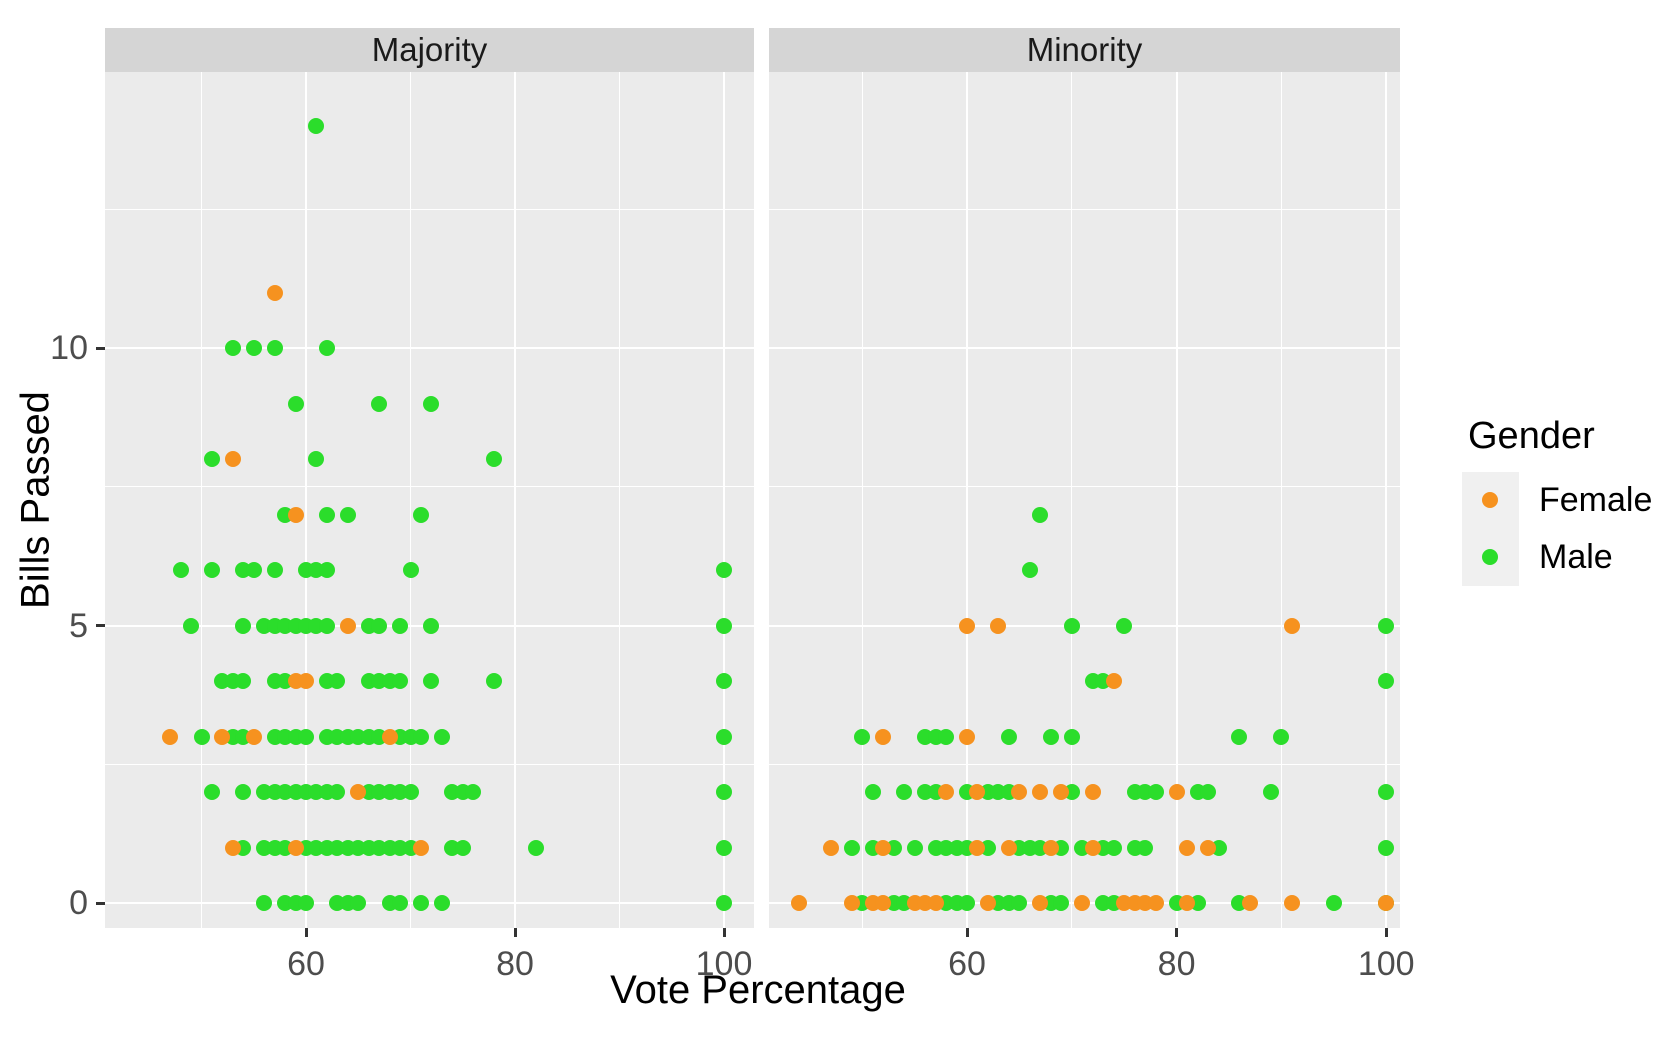 Image resolution: width=1680 pixels, height=1038 pixels. What do you see at coordinates (515, 964) in the screenshot?
I see `x-tick-label: 80` at bounding box center [515, 964].